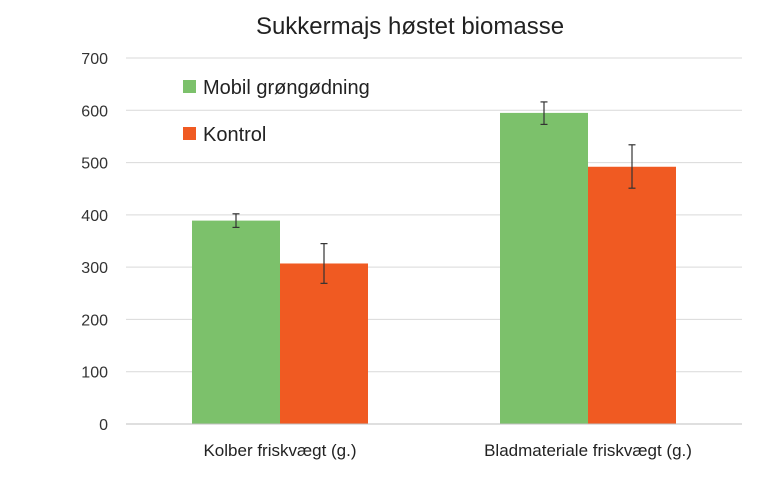  What do you see at coordinates (94, 373) in the screenshot?
I see `y-tick-label: 100` at bounding box center [94, 373].